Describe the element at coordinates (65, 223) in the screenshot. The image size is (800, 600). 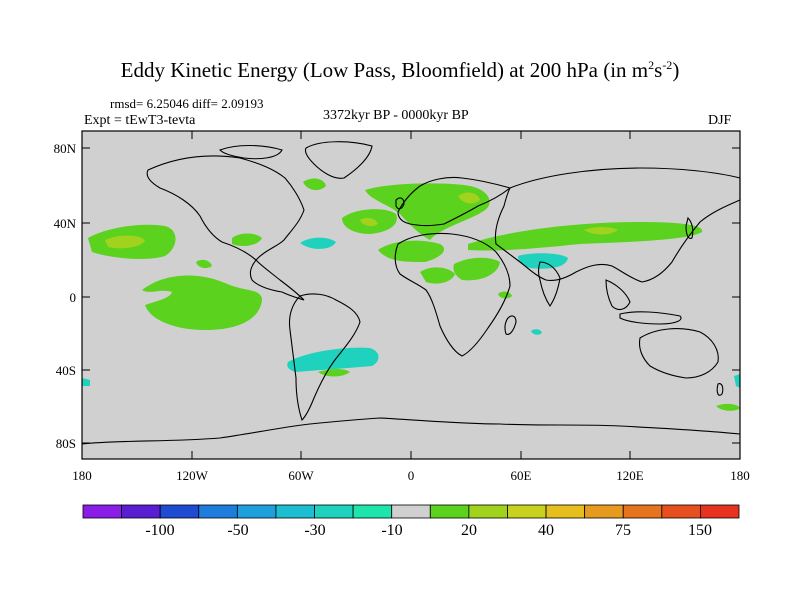
I see `lat-label-40n: 40N` at that location.